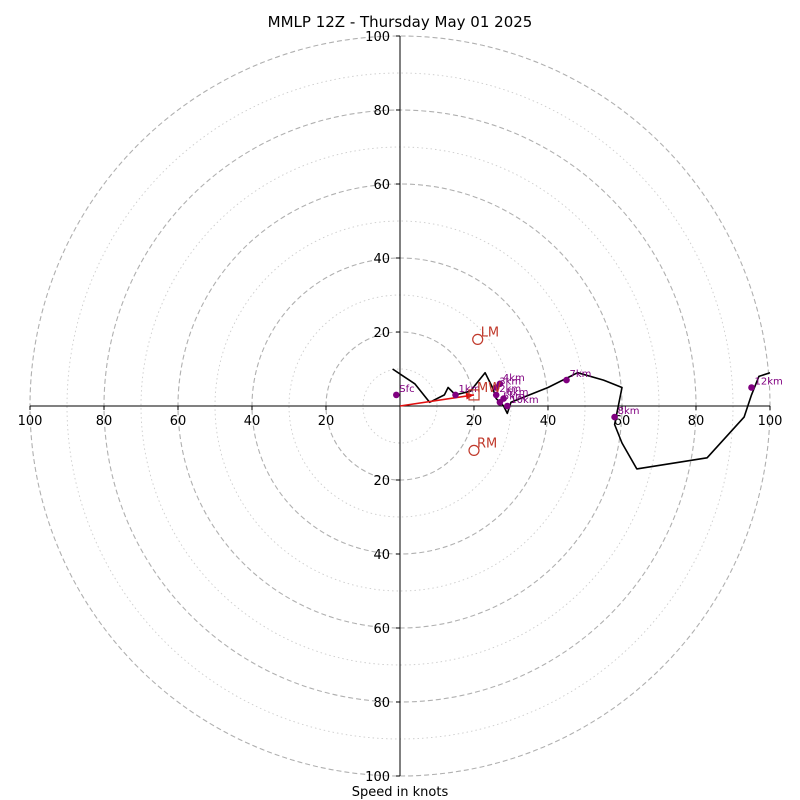 Image resolution: width=800 pixels, height=800 pixels. What do you see at coordinates (469, 396) in the screenshot?
I see `shear-vector-arrowhead` at bounding box center [469, 396].